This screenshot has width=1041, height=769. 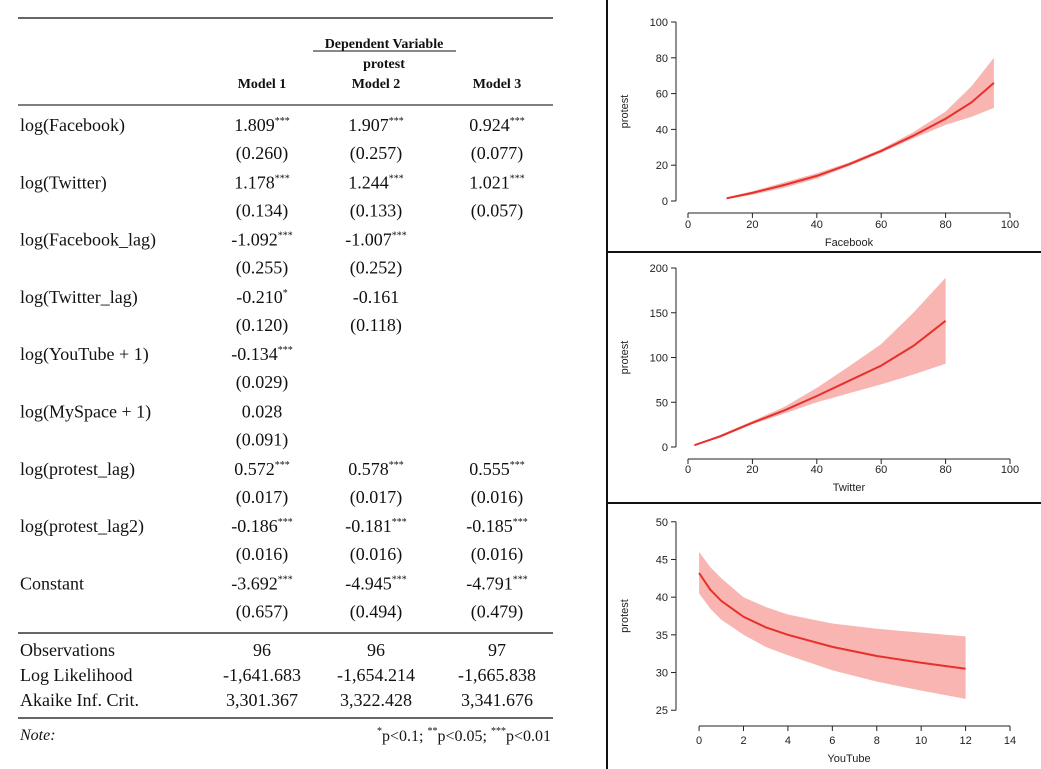 What do you see at coordinates (262, 210) in the screenshot?
I see `standard-error-value: (0.134)` at bounding box center [262, 210].